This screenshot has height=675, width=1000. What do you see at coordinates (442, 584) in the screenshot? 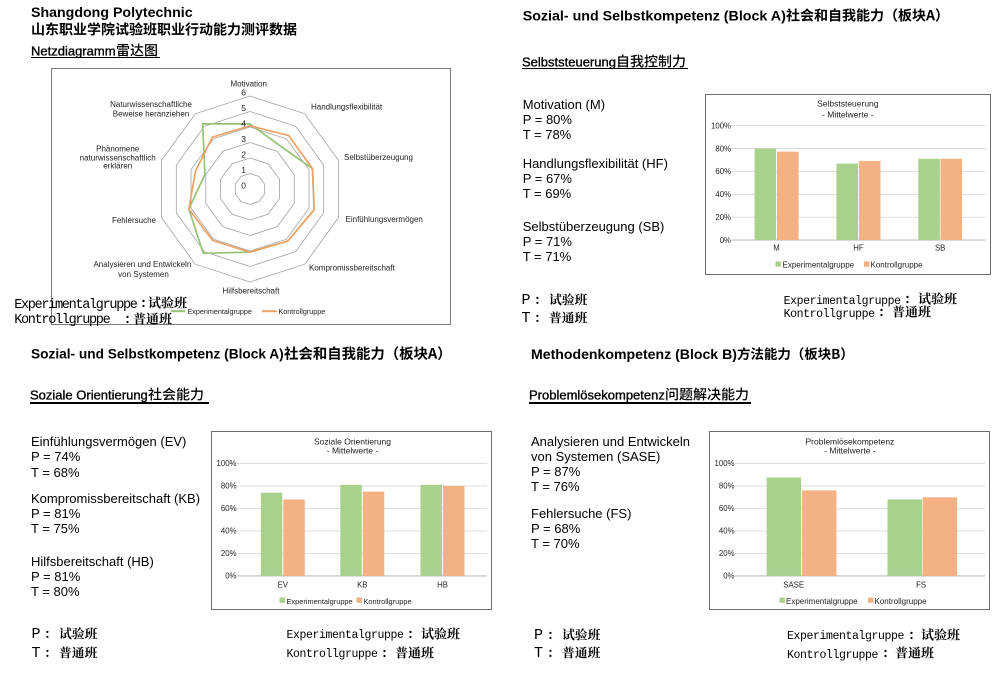
I see `svg-text: HB` at bounding box center [442, 584].